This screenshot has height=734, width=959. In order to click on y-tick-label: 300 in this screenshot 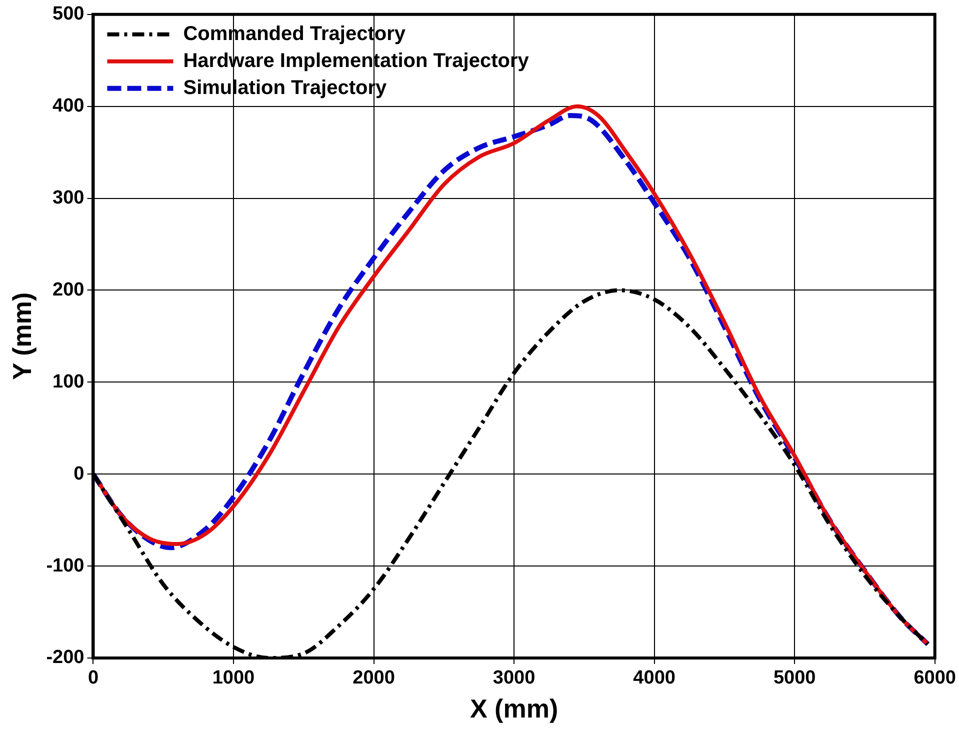, I will do `click(68, 198)`.